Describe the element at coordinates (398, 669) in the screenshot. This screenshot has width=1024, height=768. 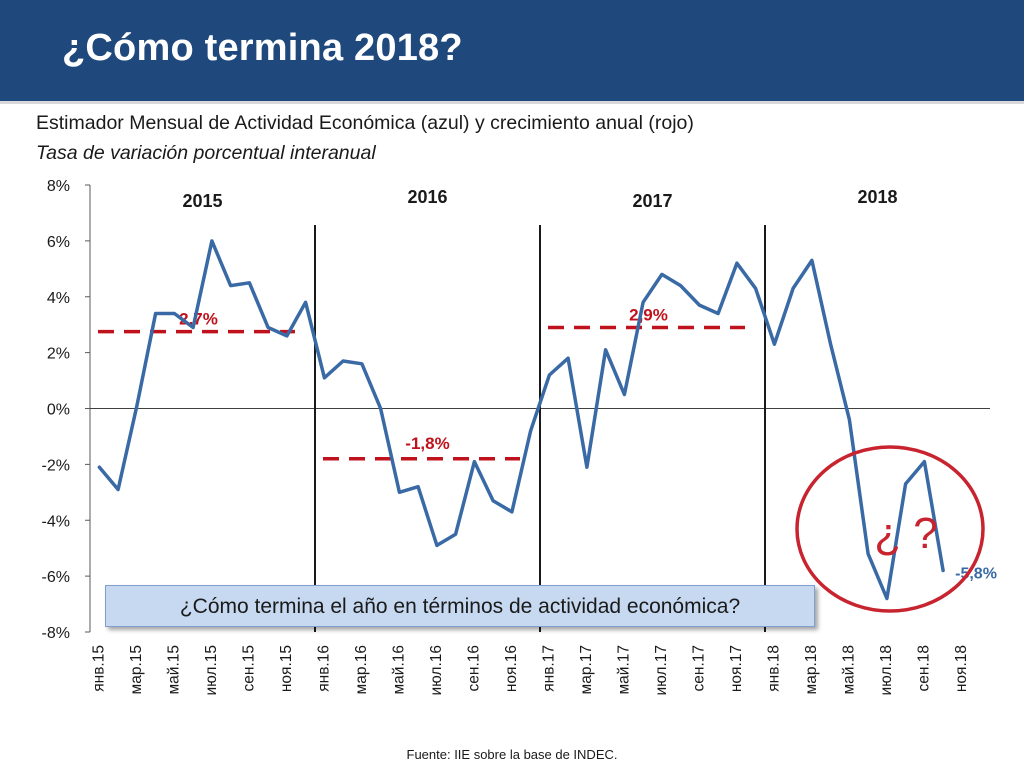
I see `x-tick-label: май.16` at that location.